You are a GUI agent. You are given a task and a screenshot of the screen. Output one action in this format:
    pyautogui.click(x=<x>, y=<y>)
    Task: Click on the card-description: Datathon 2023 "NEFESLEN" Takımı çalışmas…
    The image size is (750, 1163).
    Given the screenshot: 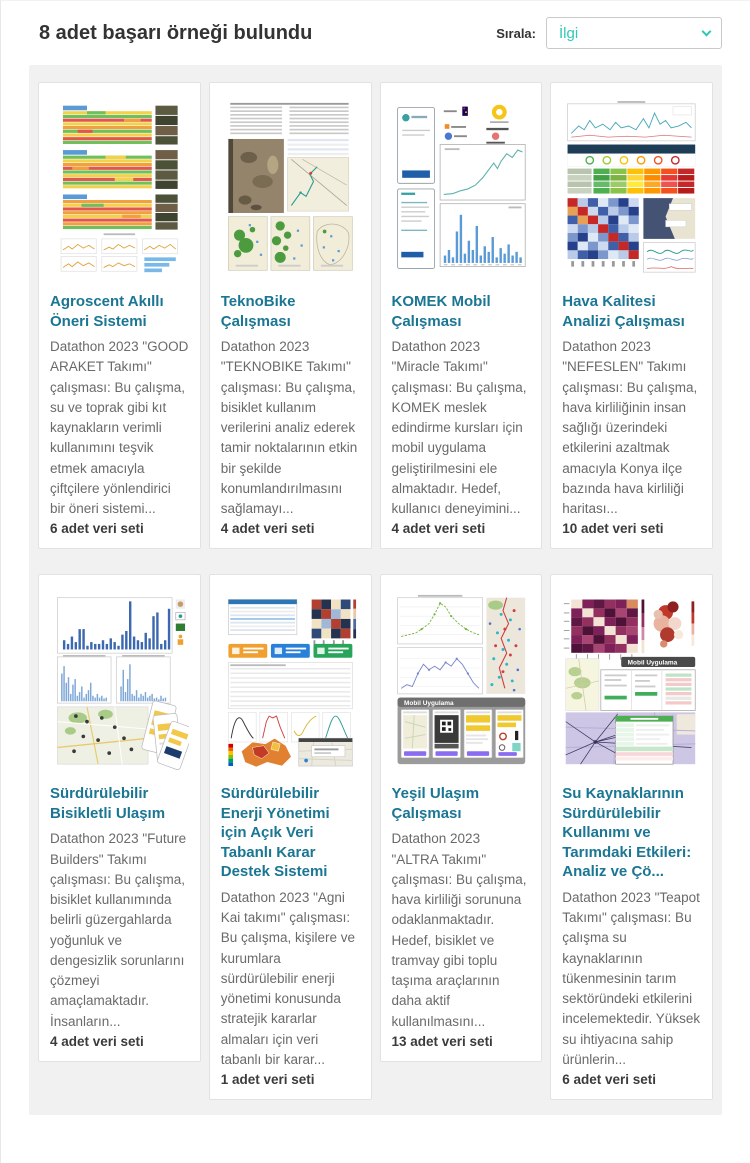 What is the action you would take?
    pyautogui.click(x=630, y=427)
    